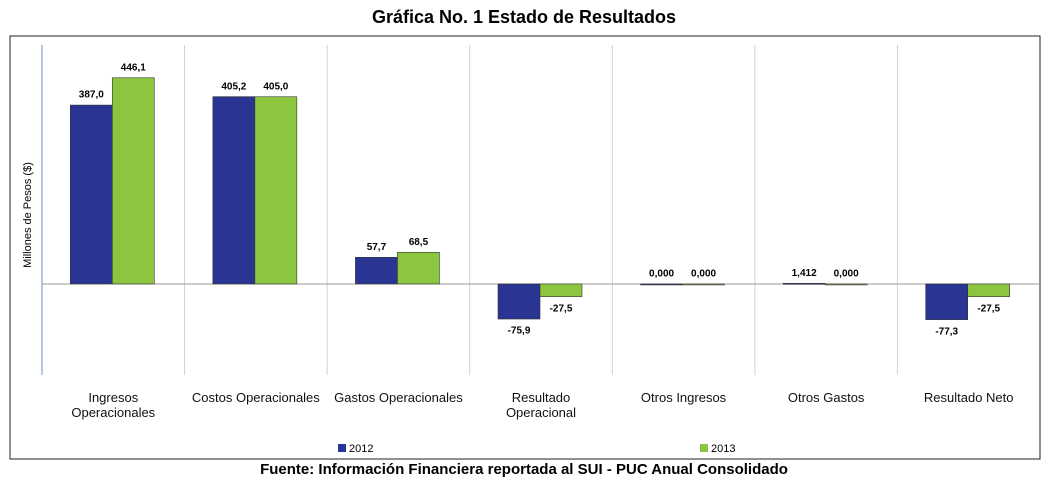 Image resolution: width=1049 pixels, height=477 pixels. Describe the element at coordinates (683, 397) in the screenshot. I see `x-tick-label: Otros Ingresos` at that location.